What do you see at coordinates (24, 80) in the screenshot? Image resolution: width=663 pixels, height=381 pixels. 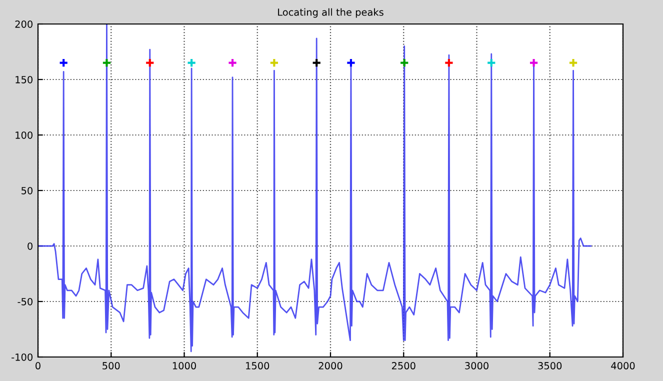 I see `y-tick-label: 150` at bounding box center [24, 80].